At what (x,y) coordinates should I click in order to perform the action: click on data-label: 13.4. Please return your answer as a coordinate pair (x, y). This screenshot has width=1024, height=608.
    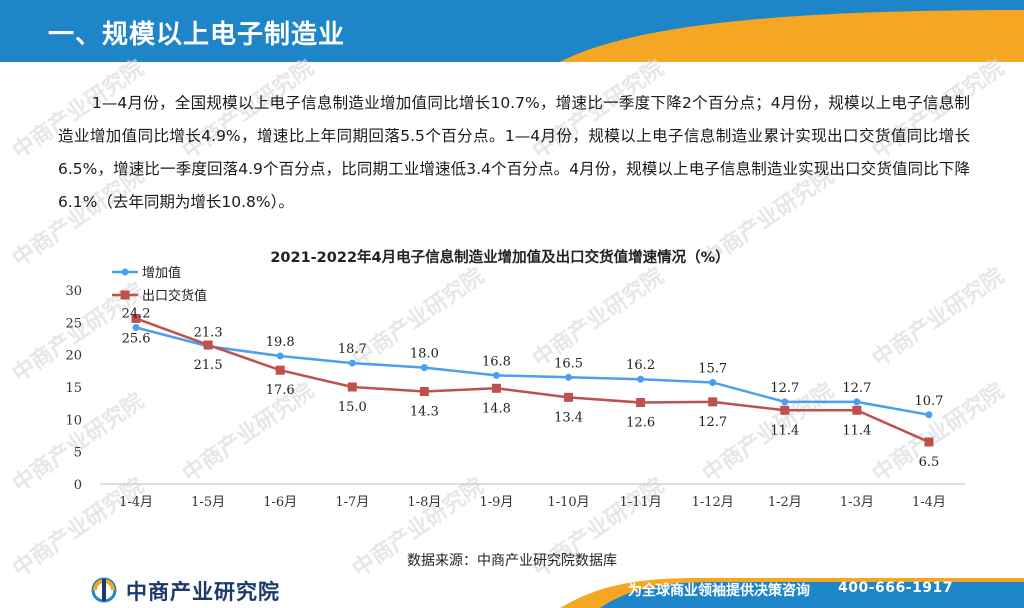
    Looking at the image, I should click on (568, 417).